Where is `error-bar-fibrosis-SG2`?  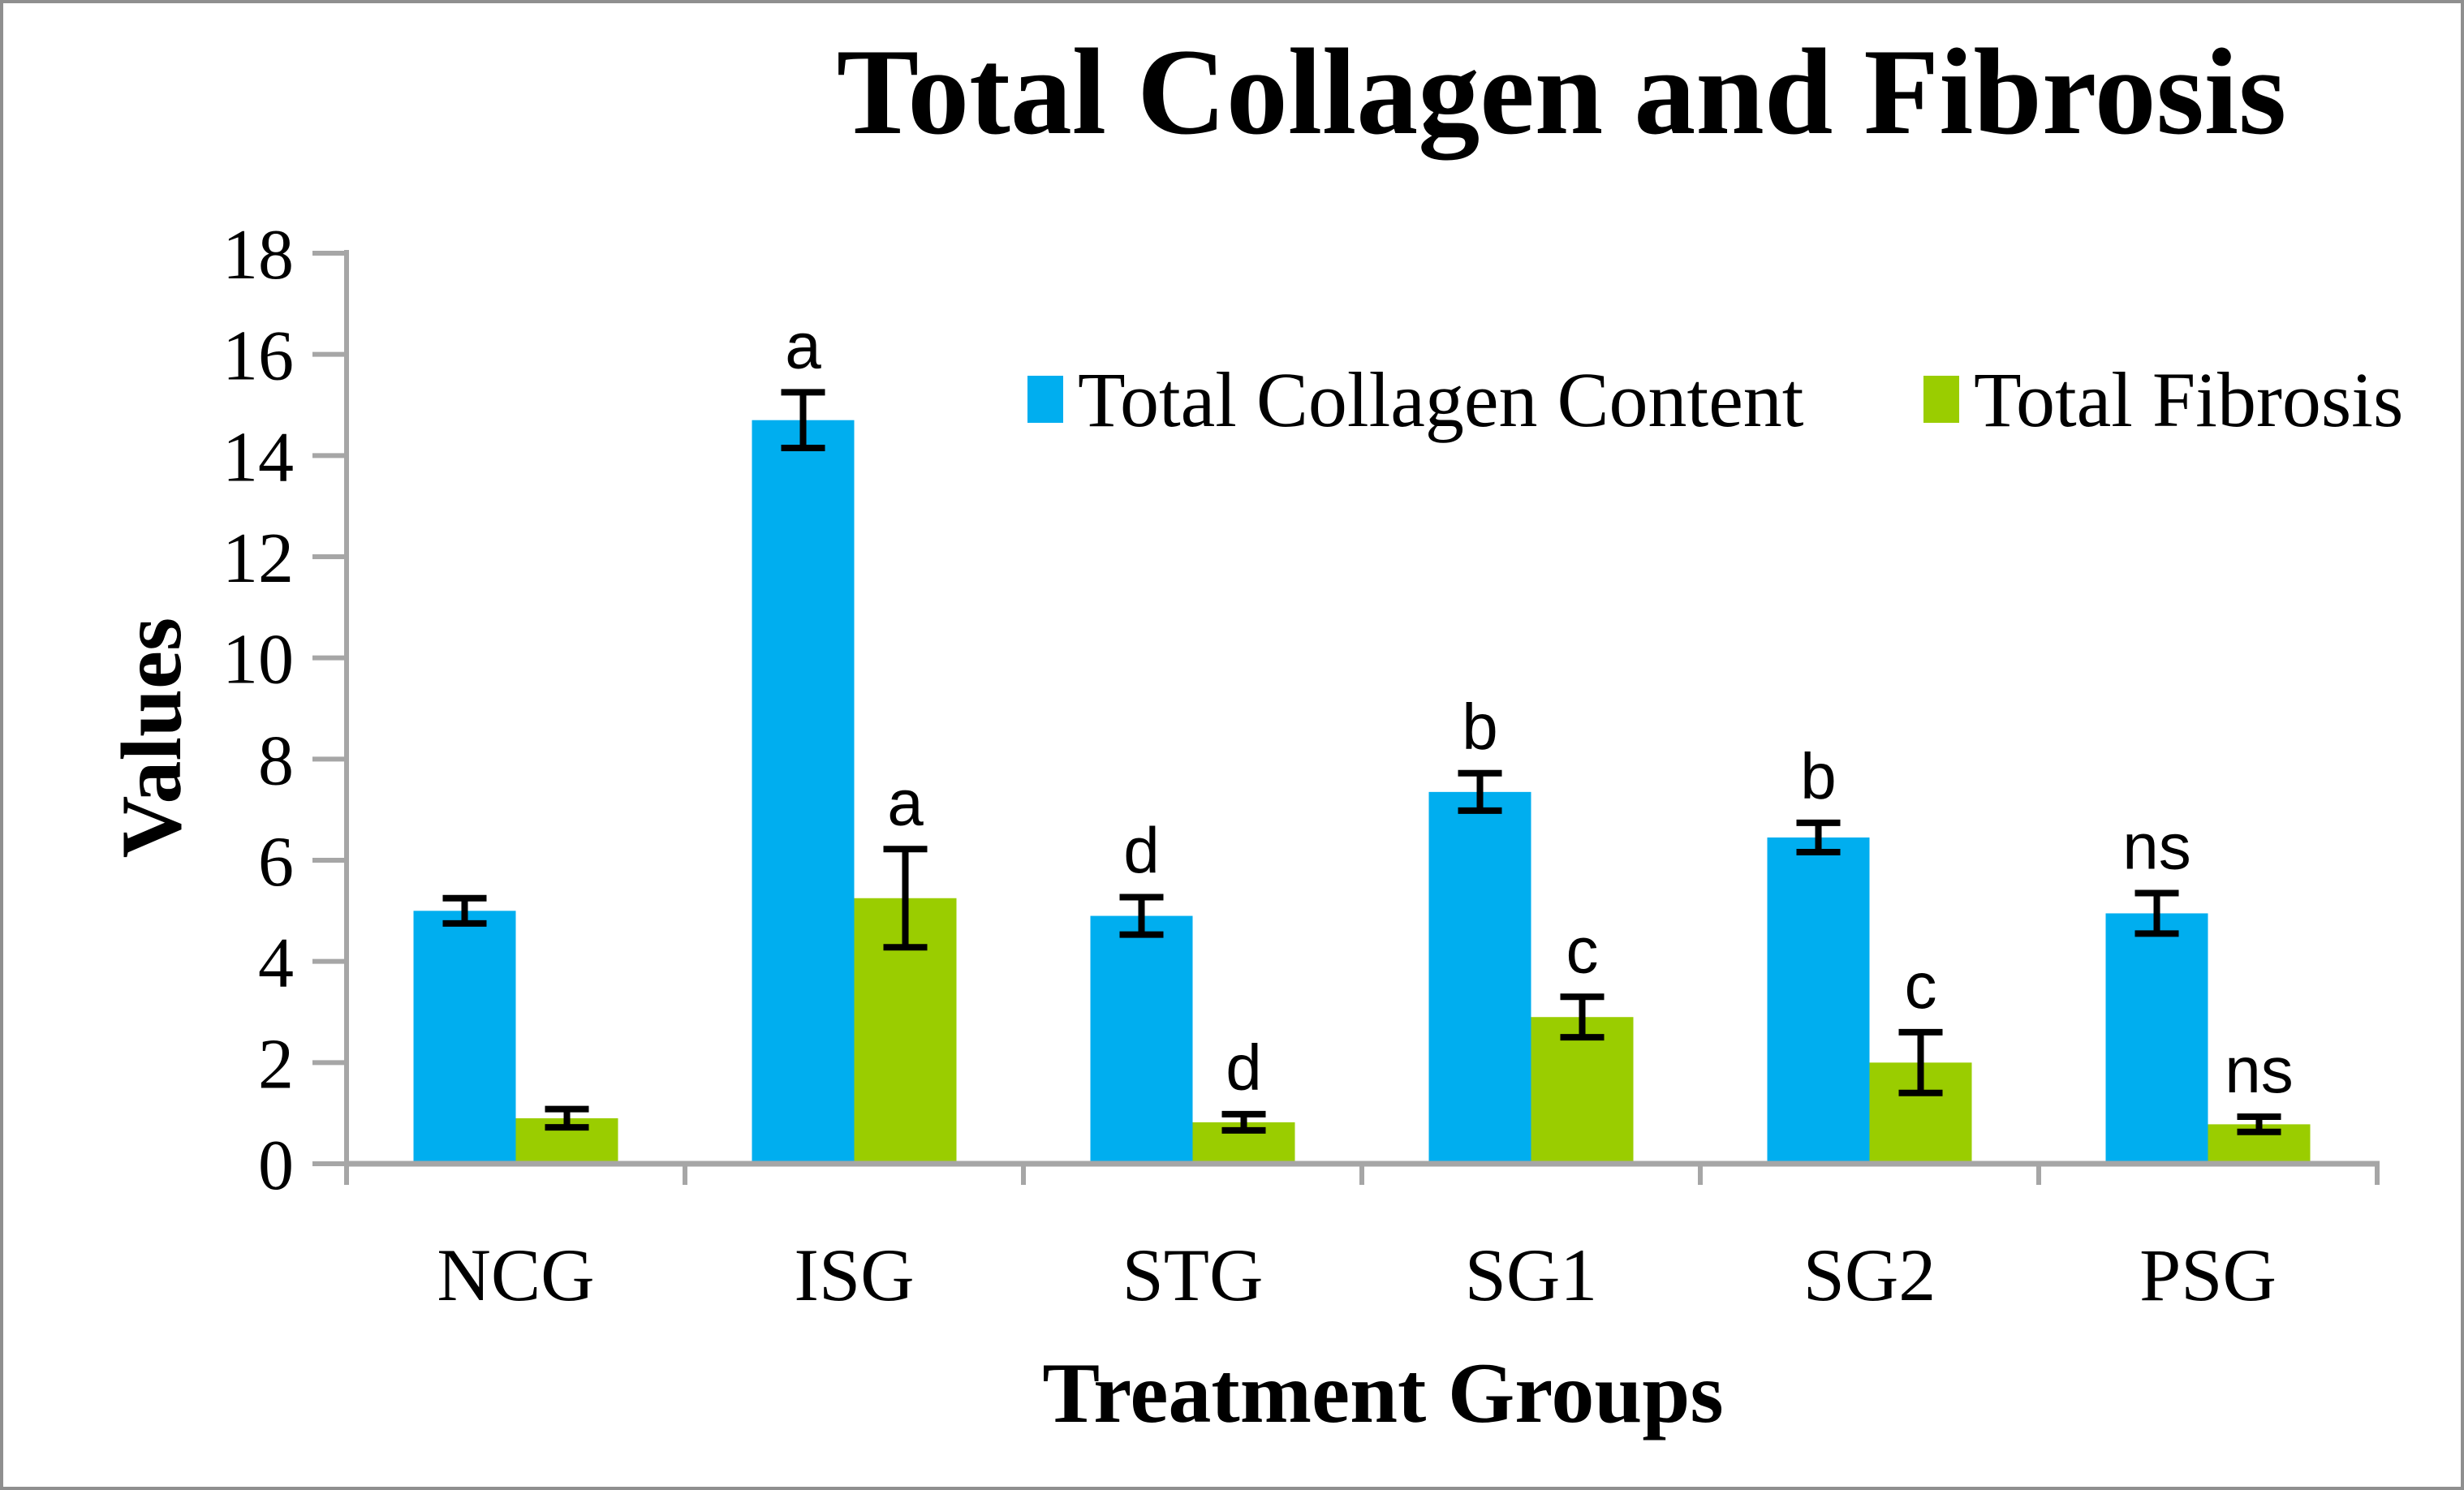 error-bar-fibrosis-SG2 is located at coordinates (1921, 1062).